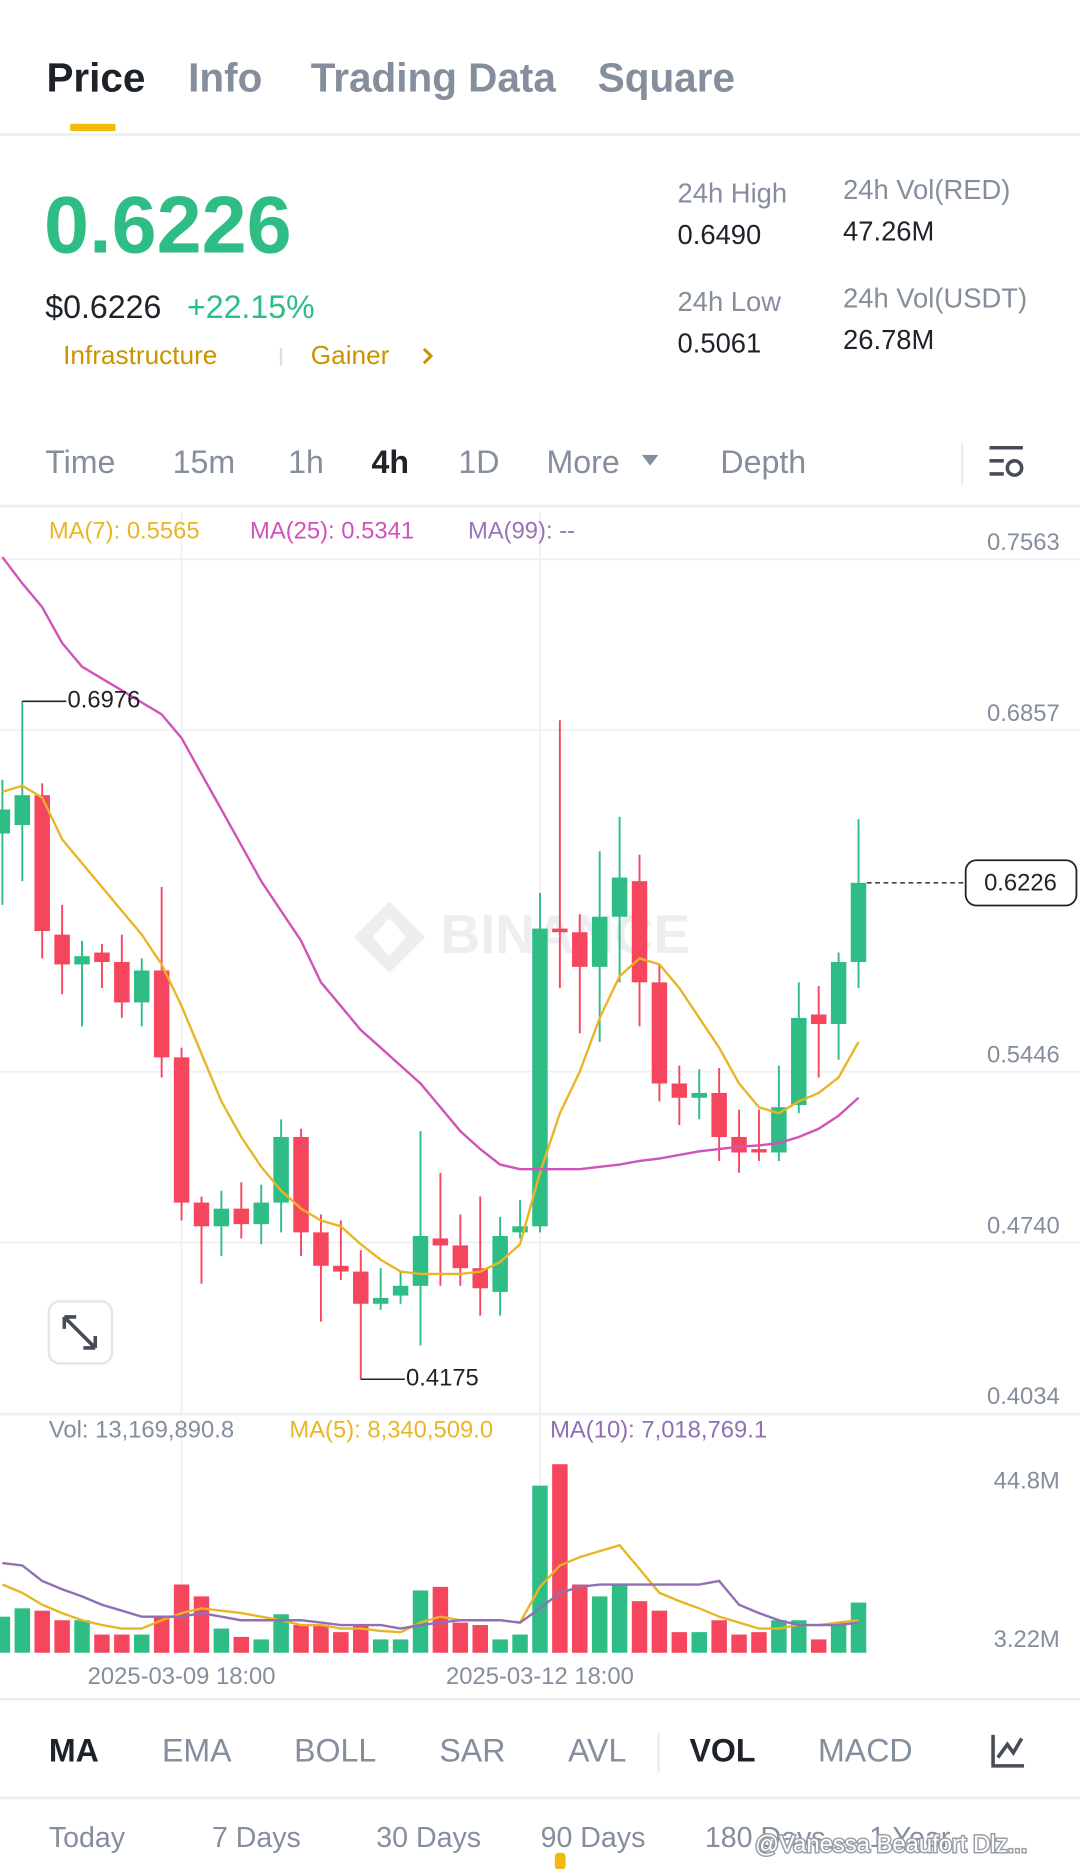 The width and height of the screenshot is (1080, 1869). I want to click on low-label: 0.4175, so click(442, 1378).